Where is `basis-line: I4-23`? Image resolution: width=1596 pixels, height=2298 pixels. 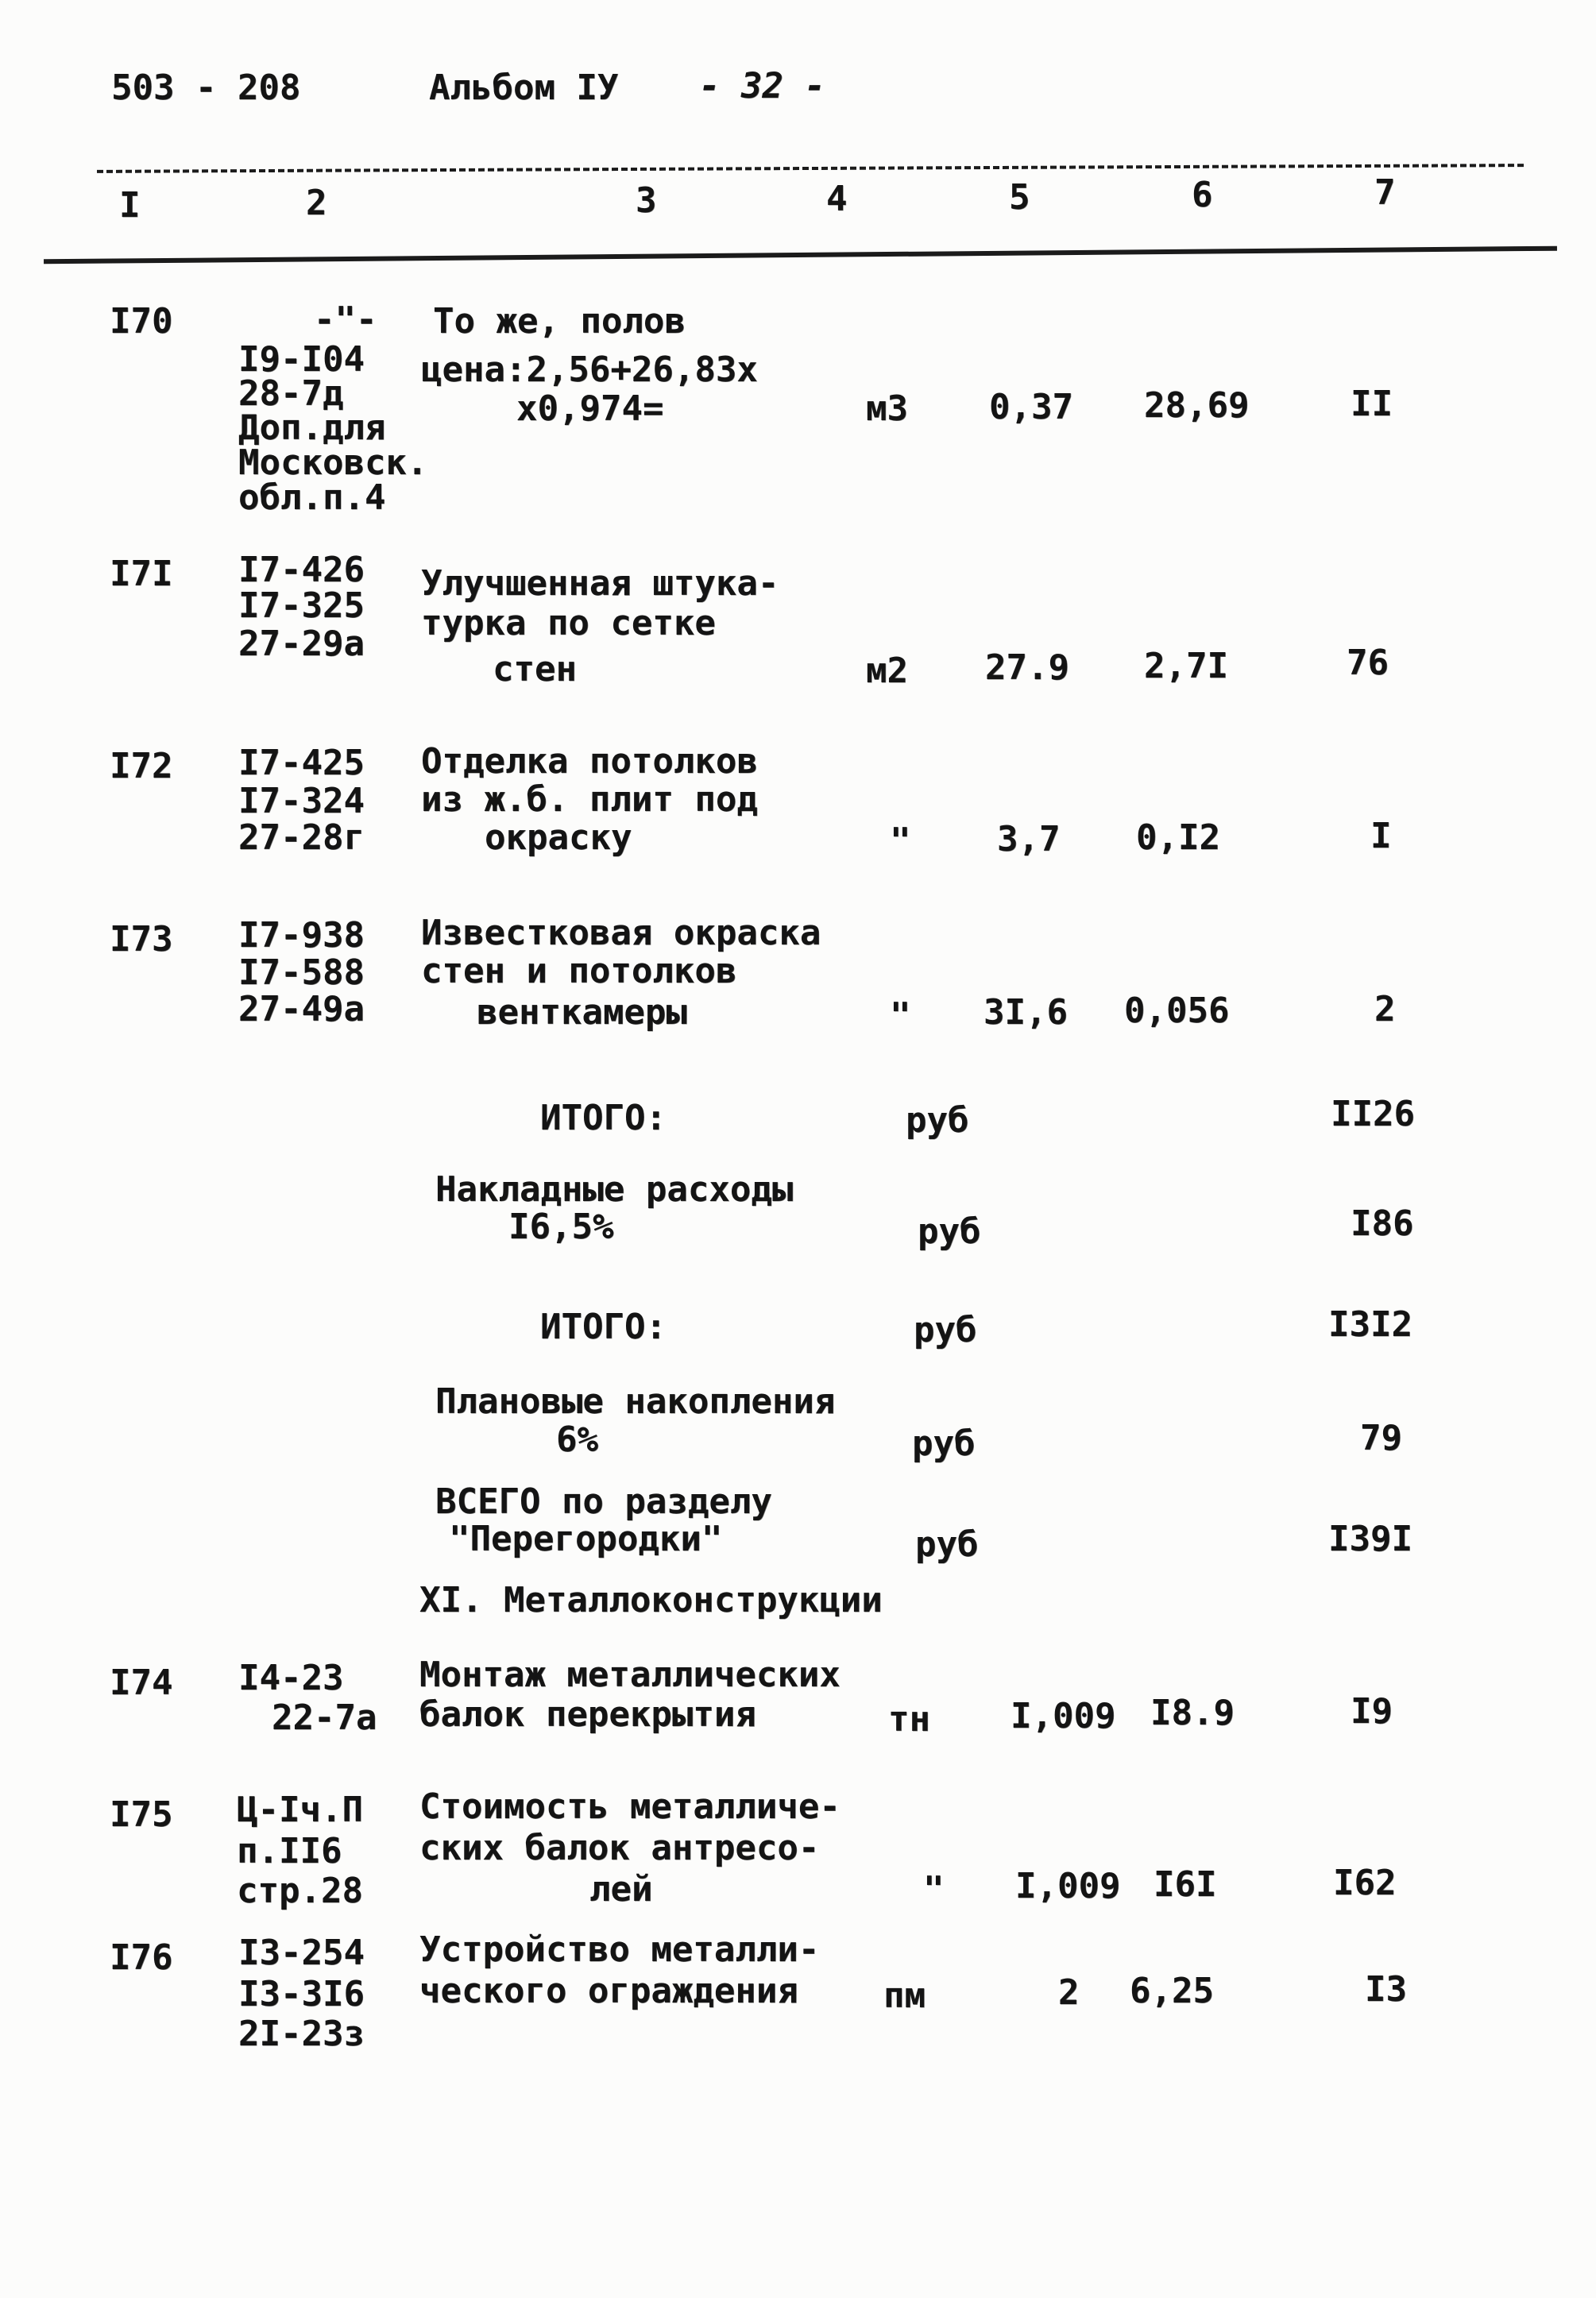
basis-line: I4-23 is located at coordinates (291, 1678).